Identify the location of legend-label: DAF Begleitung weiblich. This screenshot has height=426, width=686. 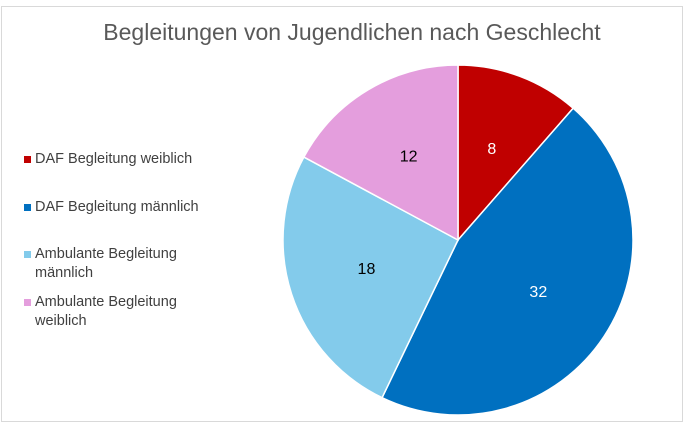
(114, 159).